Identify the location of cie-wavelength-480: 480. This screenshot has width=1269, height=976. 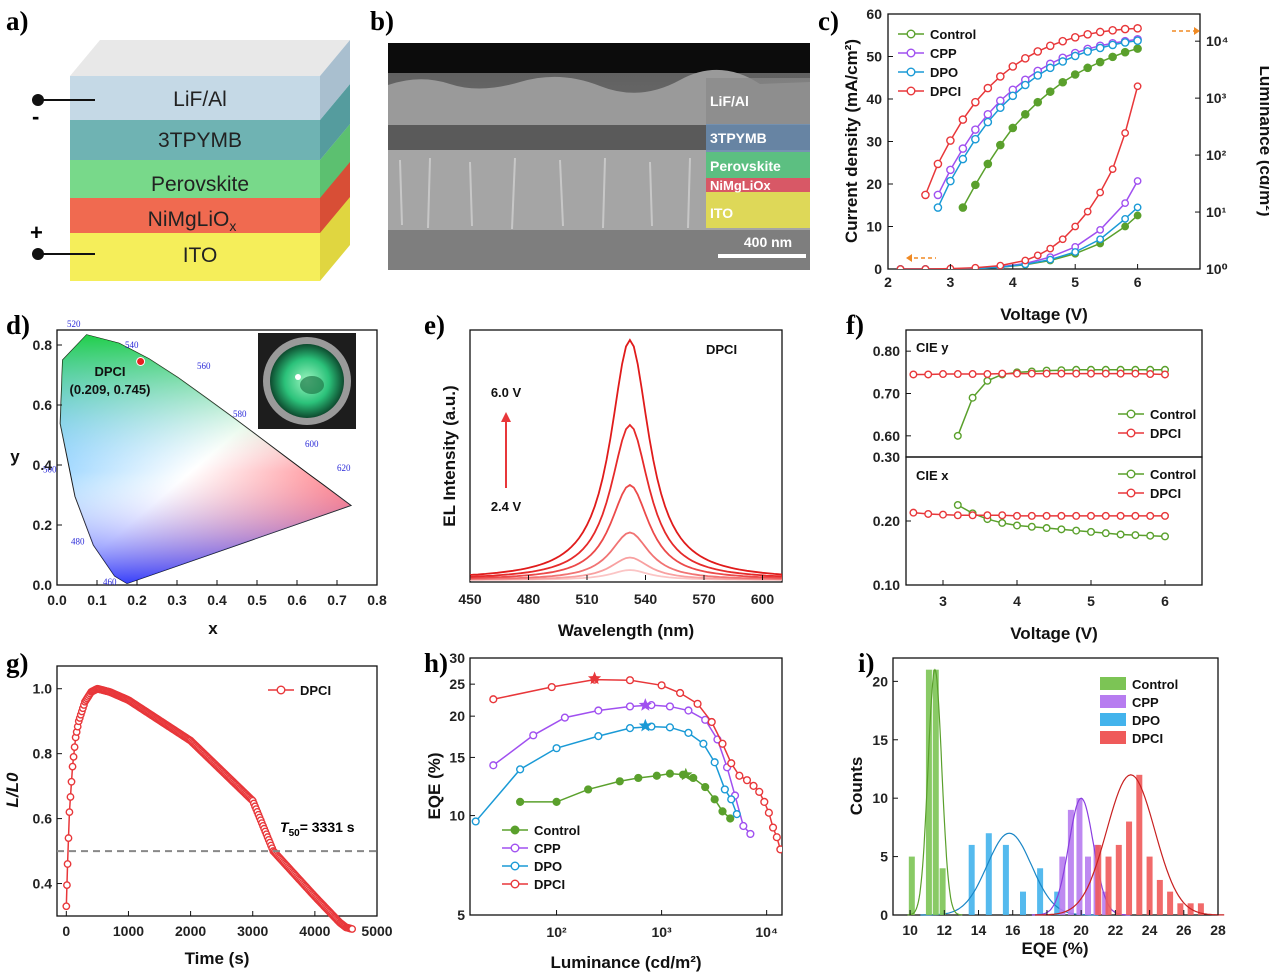
(78, 542).